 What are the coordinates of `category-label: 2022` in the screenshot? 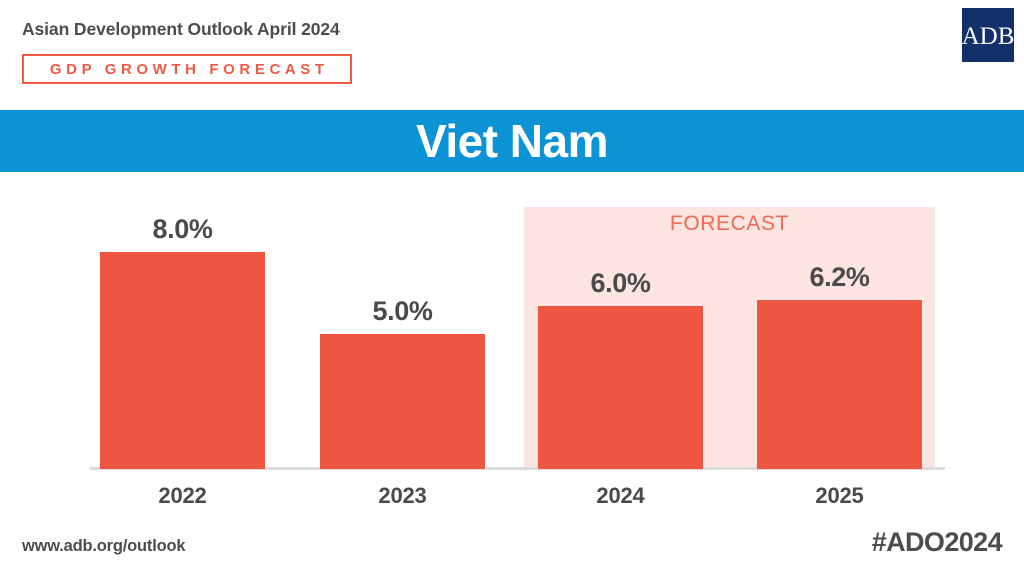 It's located at (182, 495).